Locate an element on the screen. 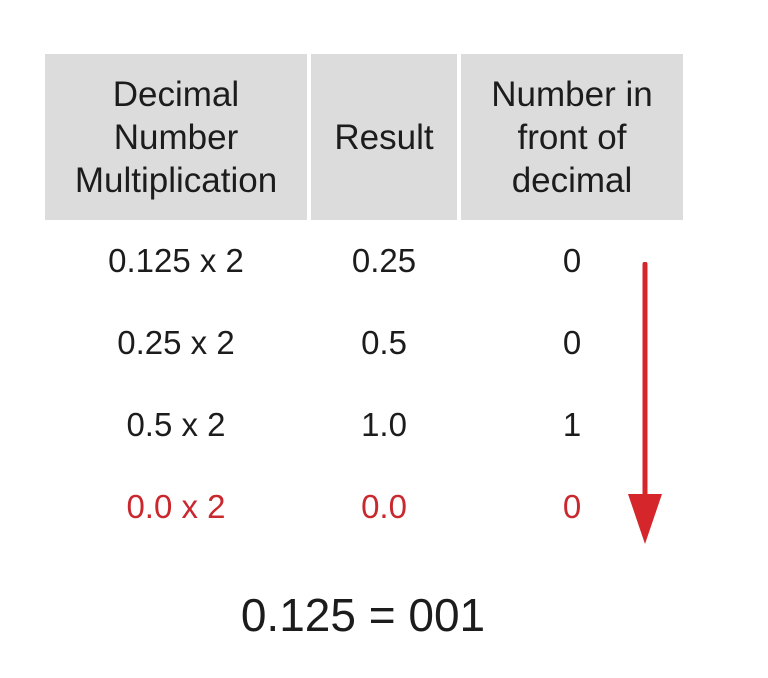 This screenshot has width=768, height=678. header-label: Result is located at coordinates (384, 137).